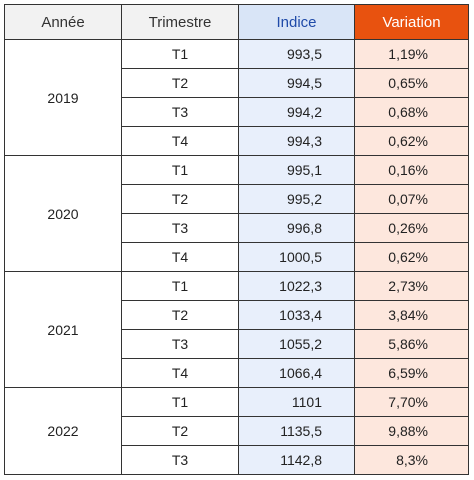 This screenshot has width=474, height=480. What do you see at coordinates (296, 199) in the screenshot?
I see `indice-cell: 995,2` at bounding box center [296, 199].